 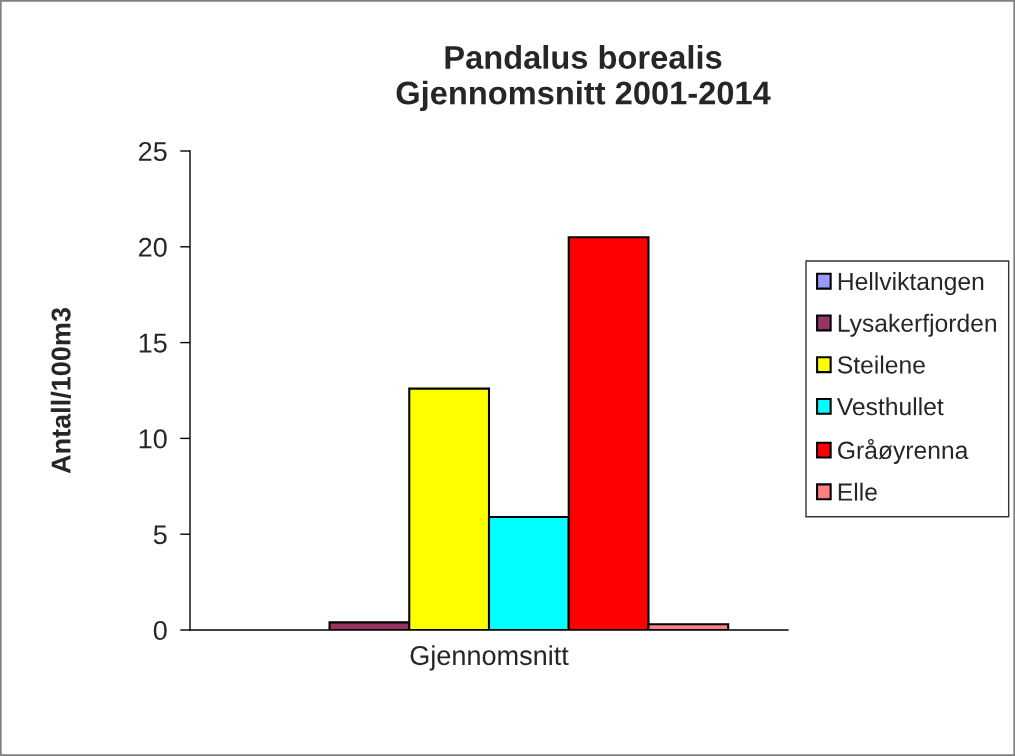 I want to click on y-tick-label: 5, so click(x=160, y=535).